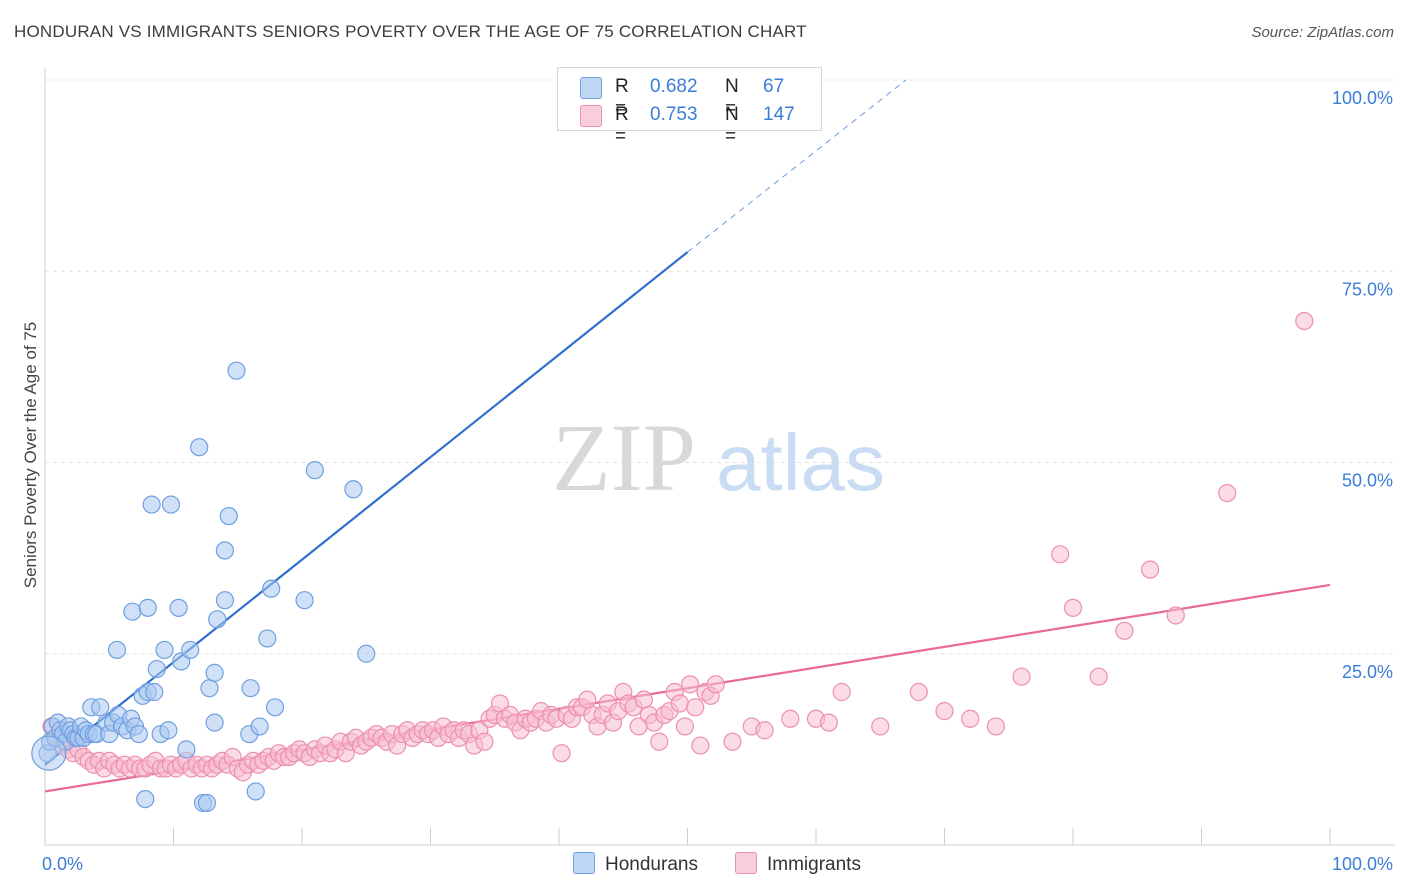 This screenshot has height=892, width=1406. Describe the element at coordinates (746, 863) in the screenshot. I see `immigrants-legend-swatch` at that location.